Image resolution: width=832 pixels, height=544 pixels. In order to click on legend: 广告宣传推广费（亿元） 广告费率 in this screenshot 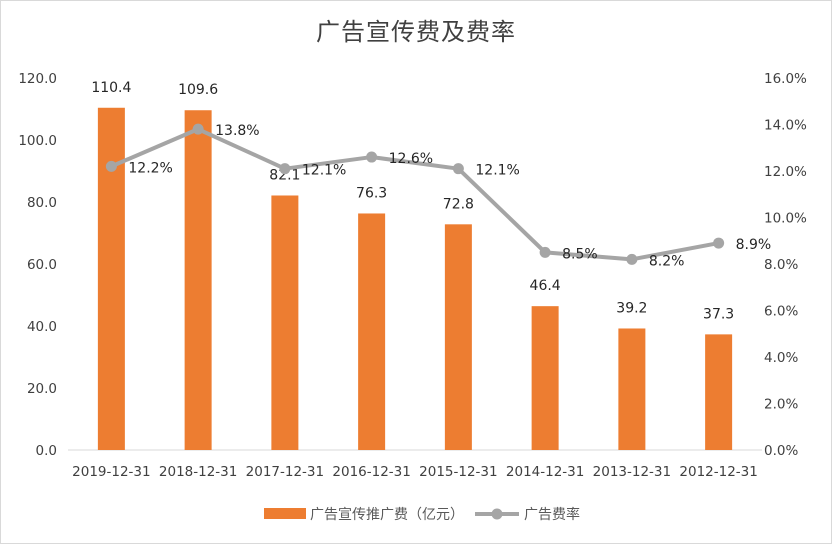, I will do `click(422, 514)`.